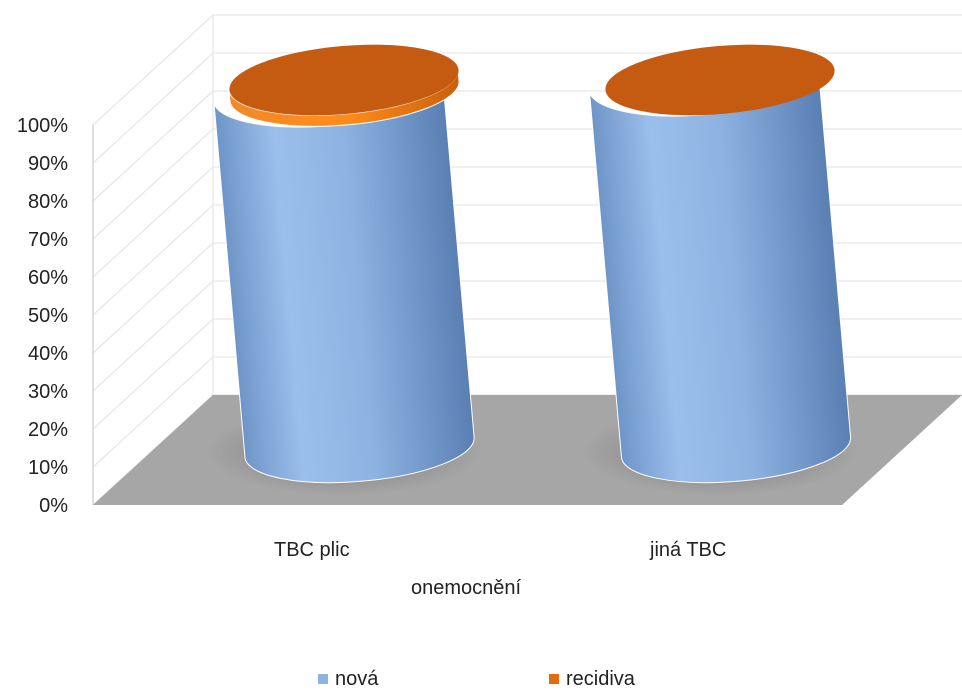  Describe the element at coordinates (601, 679) in the screenshot. I see `legend-label: recidiva` at that location.